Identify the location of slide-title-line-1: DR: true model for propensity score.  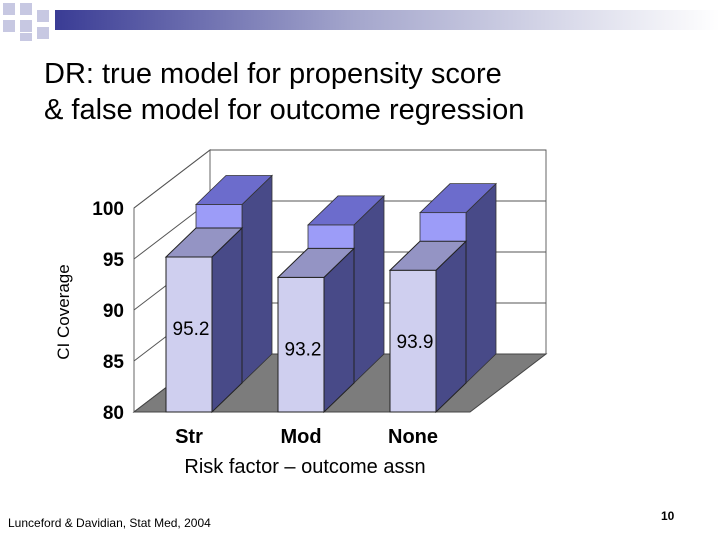
(273, 74).